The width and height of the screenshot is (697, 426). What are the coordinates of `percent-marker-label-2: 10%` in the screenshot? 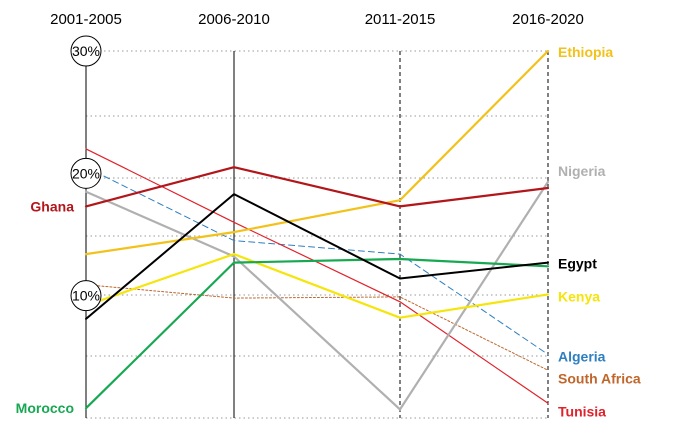 It's located at (86, 296).